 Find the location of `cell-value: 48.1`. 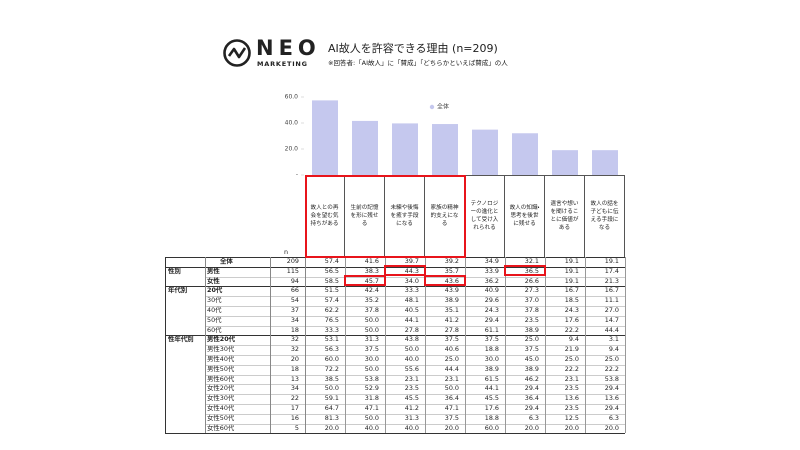

cell-value: 48.1 is located at coordinates (411, 300).